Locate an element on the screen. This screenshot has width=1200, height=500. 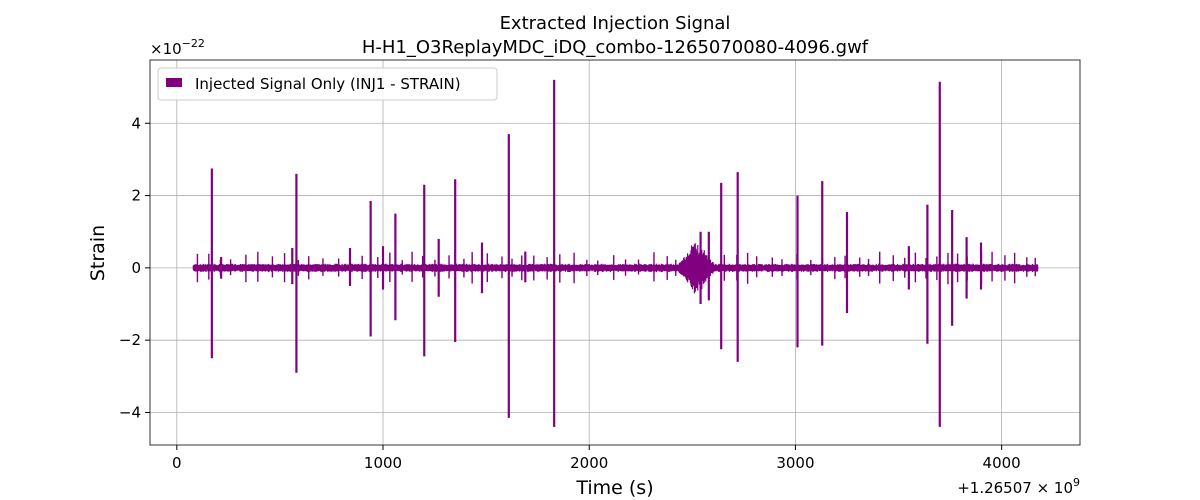
y-scale-label: ×10⁻²² is located at coordinates (177, 47).